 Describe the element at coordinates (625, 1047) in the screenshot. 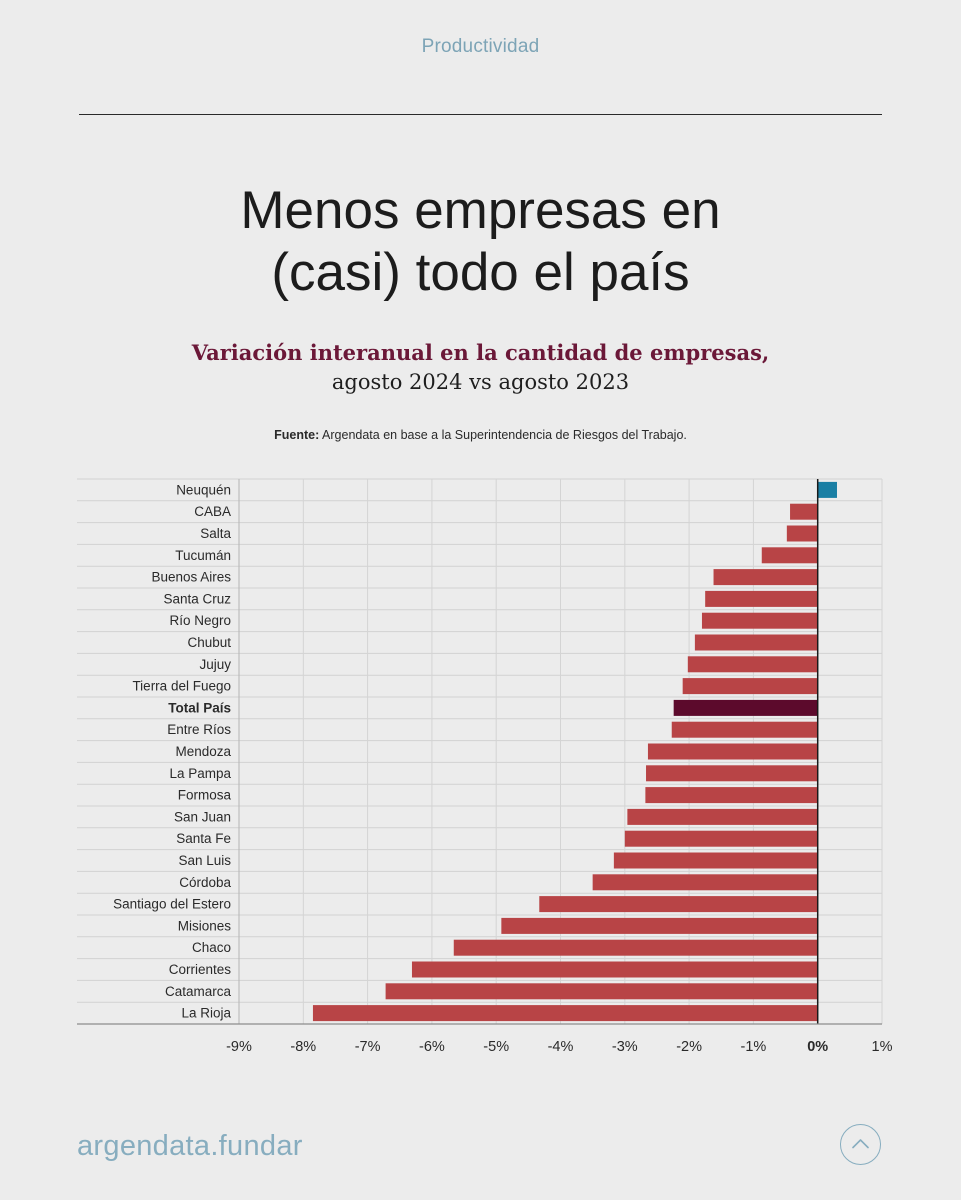

I see `x-tick-label: -3%` at that location.